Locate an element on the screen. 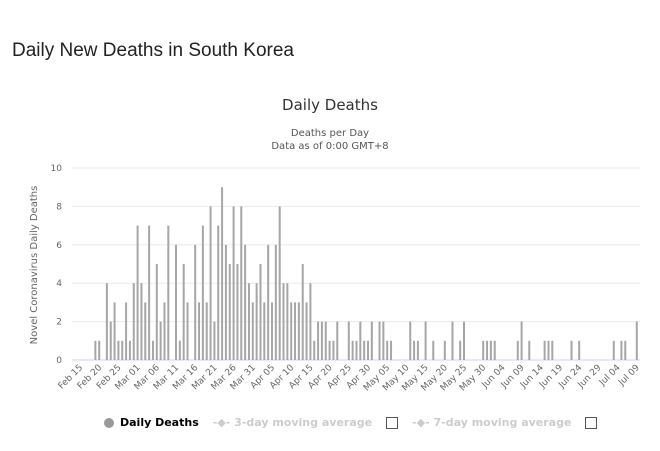  checkbox-7-day-average is located at coordinates (591, 422).